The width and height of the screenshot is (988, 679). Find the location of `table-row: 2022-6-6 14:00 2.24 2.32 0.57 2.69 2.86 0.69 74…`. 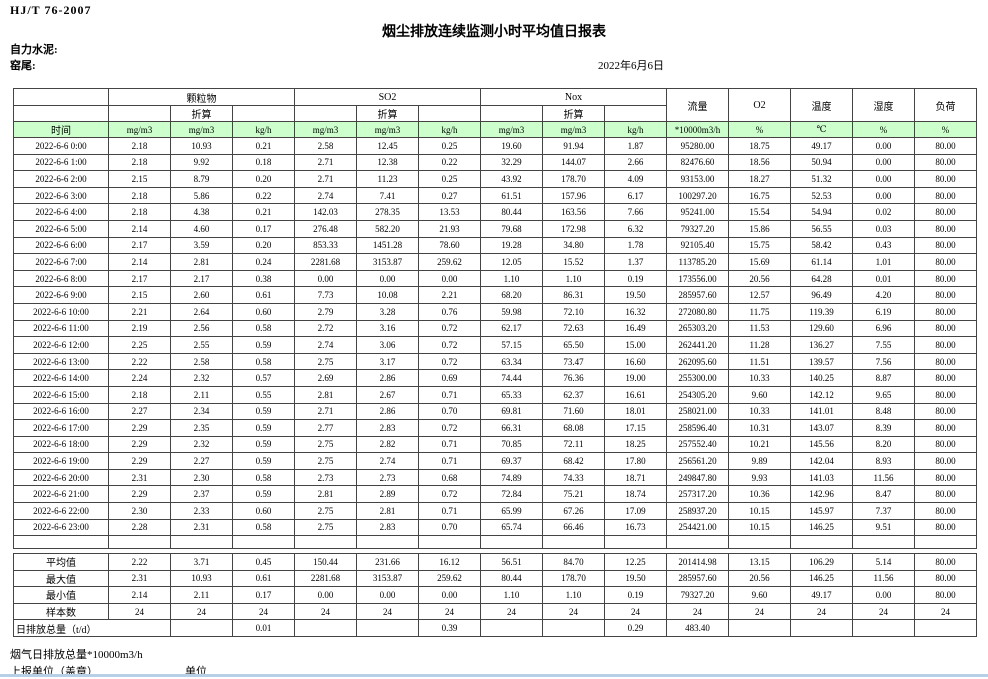

table-row: 2022-6-6 14:00 2.24 2.32 0.57 2.69 2.86 0.69 74… is located at coordinates (495, 378).